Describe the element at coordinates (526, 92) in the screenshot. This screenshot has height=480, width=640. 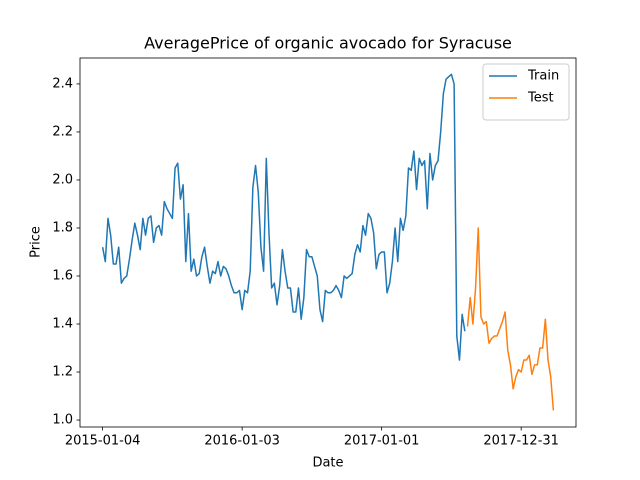
I see `legend-box` at that location.